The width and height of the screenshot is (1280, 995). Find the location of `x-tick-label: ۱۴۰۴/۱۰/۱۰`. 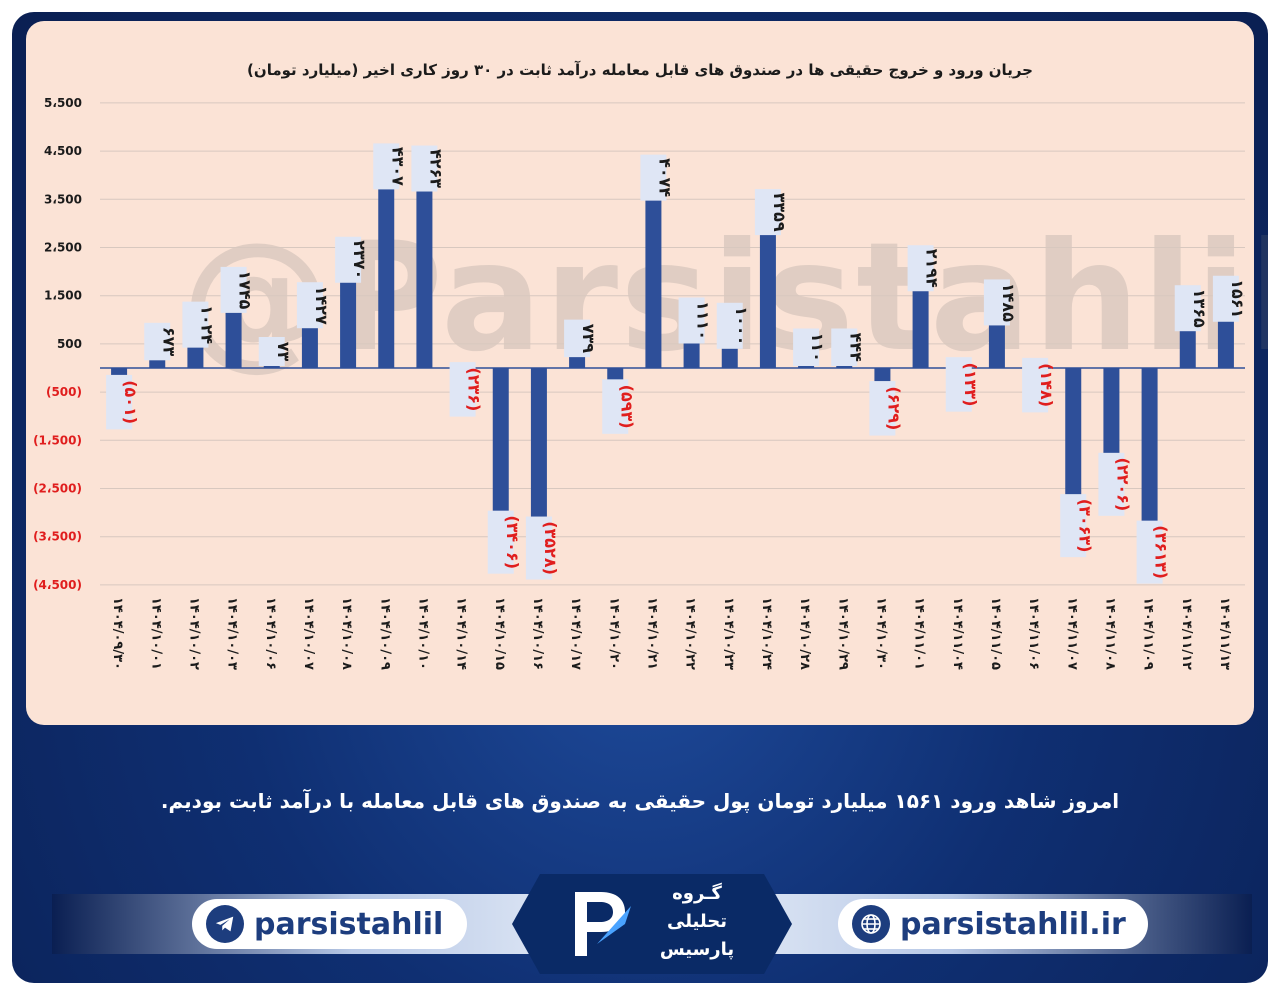

x-tick-label: ۱۴۰۴/۱۰/۱۰ is located at coordinates (422, 633).